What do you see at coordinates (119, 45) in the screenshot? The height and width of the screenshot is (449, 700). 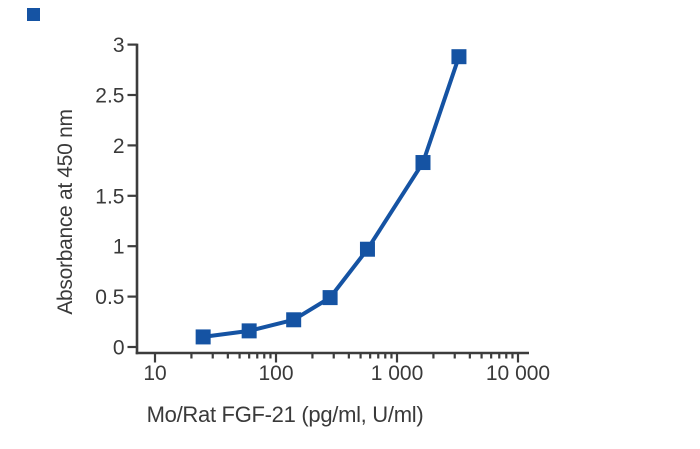 I see `y-tick-label: 3` at bounding box center [119, 45].